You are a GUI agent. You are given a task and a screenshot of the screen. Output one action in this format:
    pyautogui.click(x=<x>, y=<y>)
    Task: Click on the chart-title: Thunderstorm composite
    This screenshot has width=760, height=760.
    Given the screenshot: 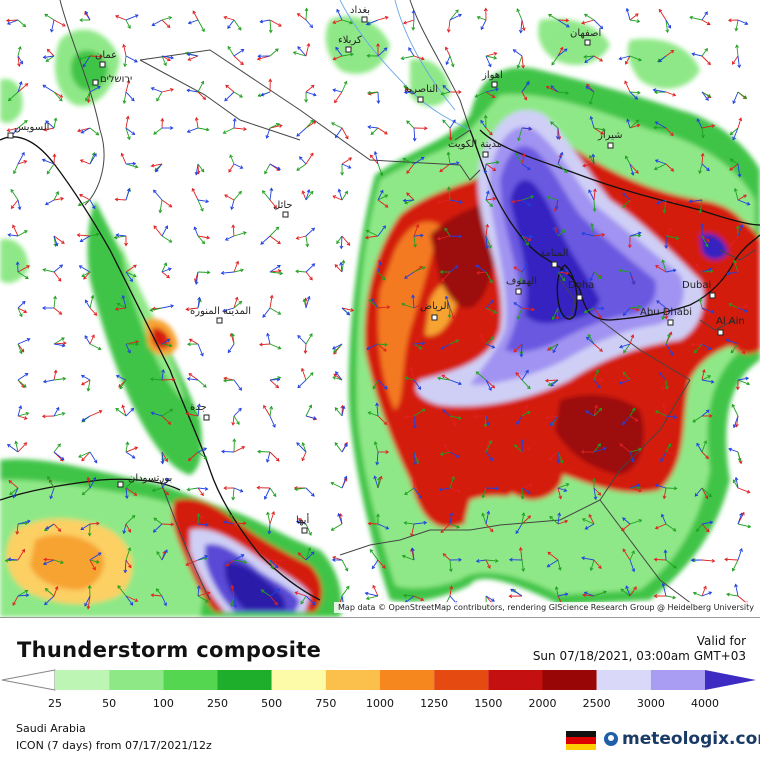 What is the action you would take?
    pyautogui.click(x=169, y=650)
    